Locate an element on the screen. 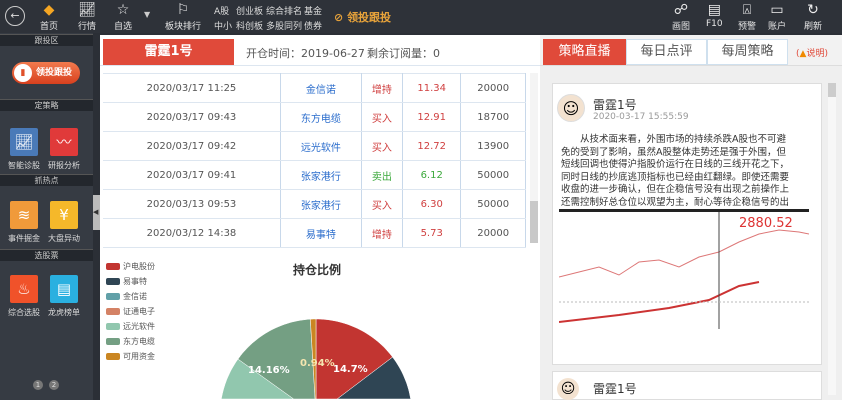  quote-price: 2880.52 is located at coordinates (766, 223).